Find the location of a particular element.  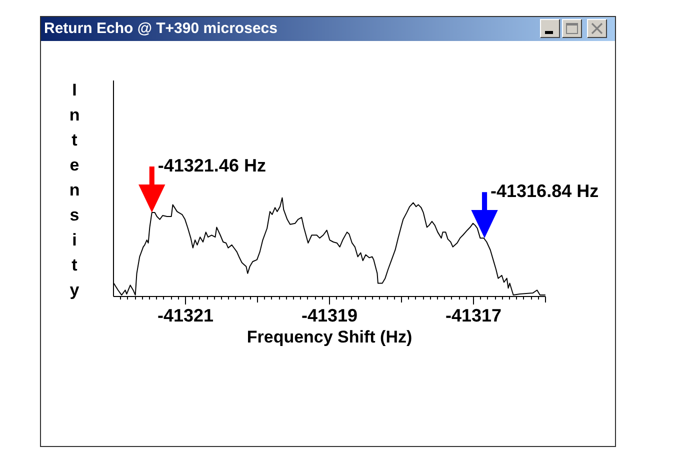

text: Intensity is located at coordinates (74, 190).